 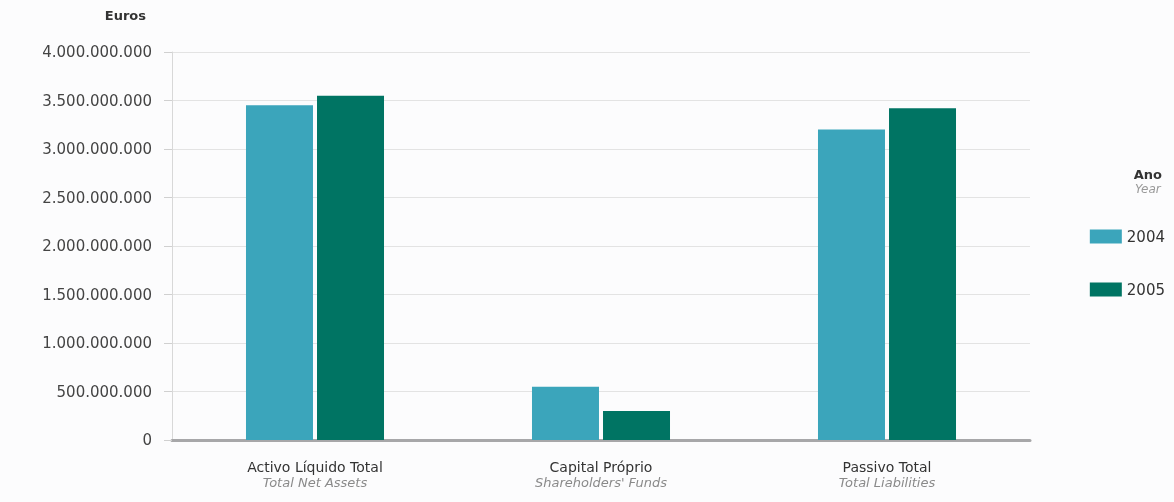 What do you see at coordinates (97, 294) in the screenshot?
I see `y-tick-label: 1.500.000.000` at bounding box center [97, 294].